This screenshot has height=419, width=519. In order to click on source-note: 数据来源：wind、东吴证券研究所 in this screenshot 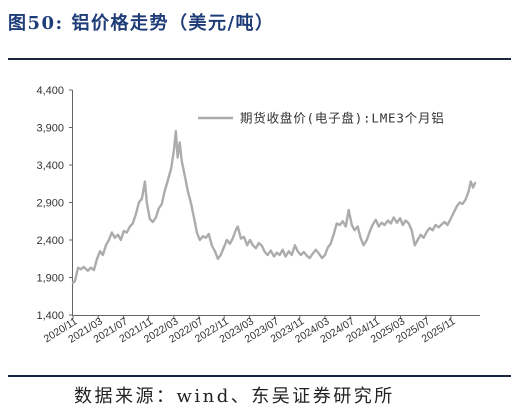, I will do `click(234, 396)`.